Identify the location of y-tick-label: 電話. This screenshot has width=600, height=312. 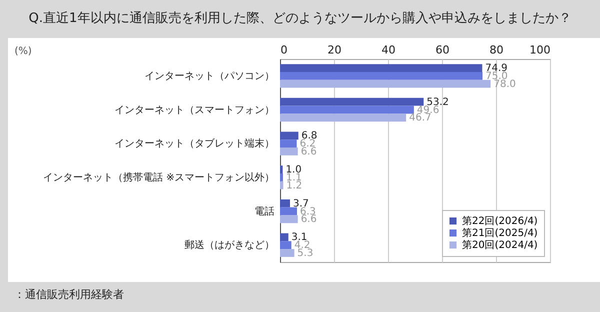
(264, 211).